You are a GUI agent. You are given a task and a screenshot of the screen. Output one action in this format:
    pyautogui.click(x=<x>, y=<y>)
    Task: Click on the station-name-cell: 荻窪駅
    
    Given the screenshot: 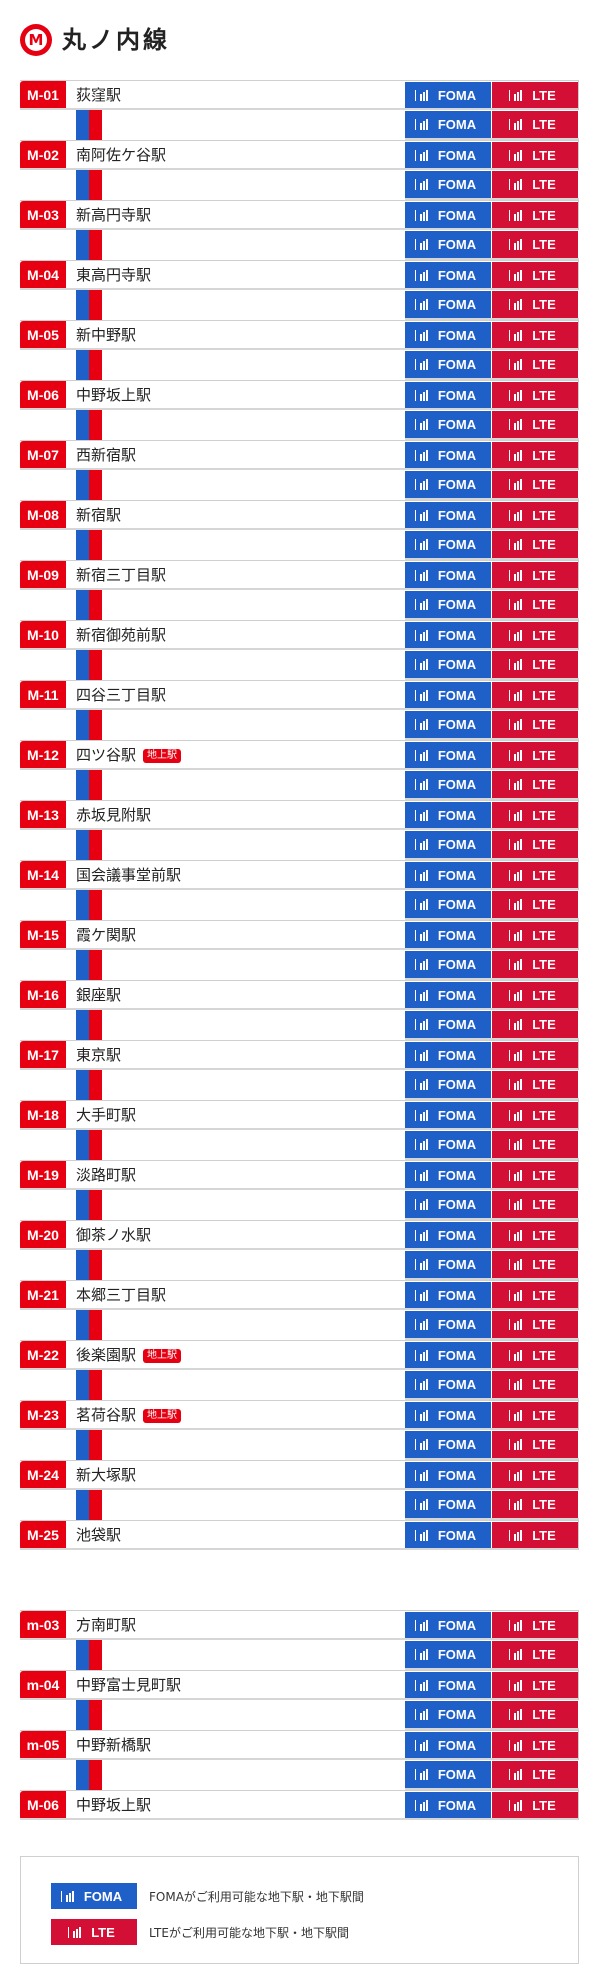 What is the action you would take?
    pyautogui.click(x=98, y=95)
    